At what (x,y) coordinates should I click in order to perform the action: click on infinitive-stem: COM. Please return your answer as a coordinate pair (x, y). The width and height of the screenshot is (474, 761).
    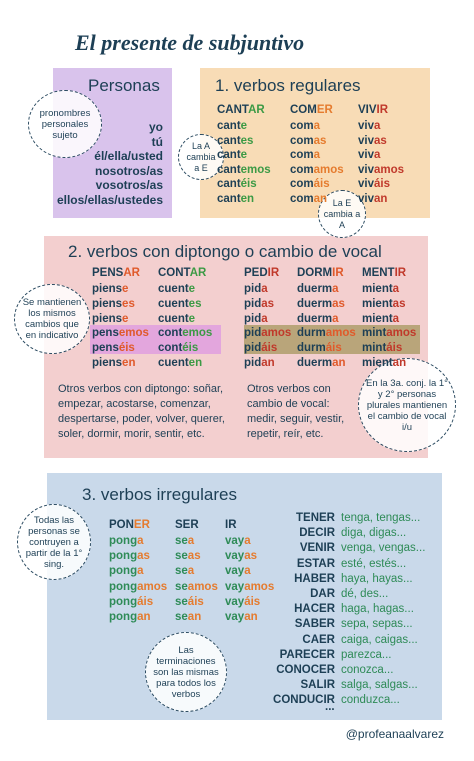
    Looking at the image, I should click on (303, 110).